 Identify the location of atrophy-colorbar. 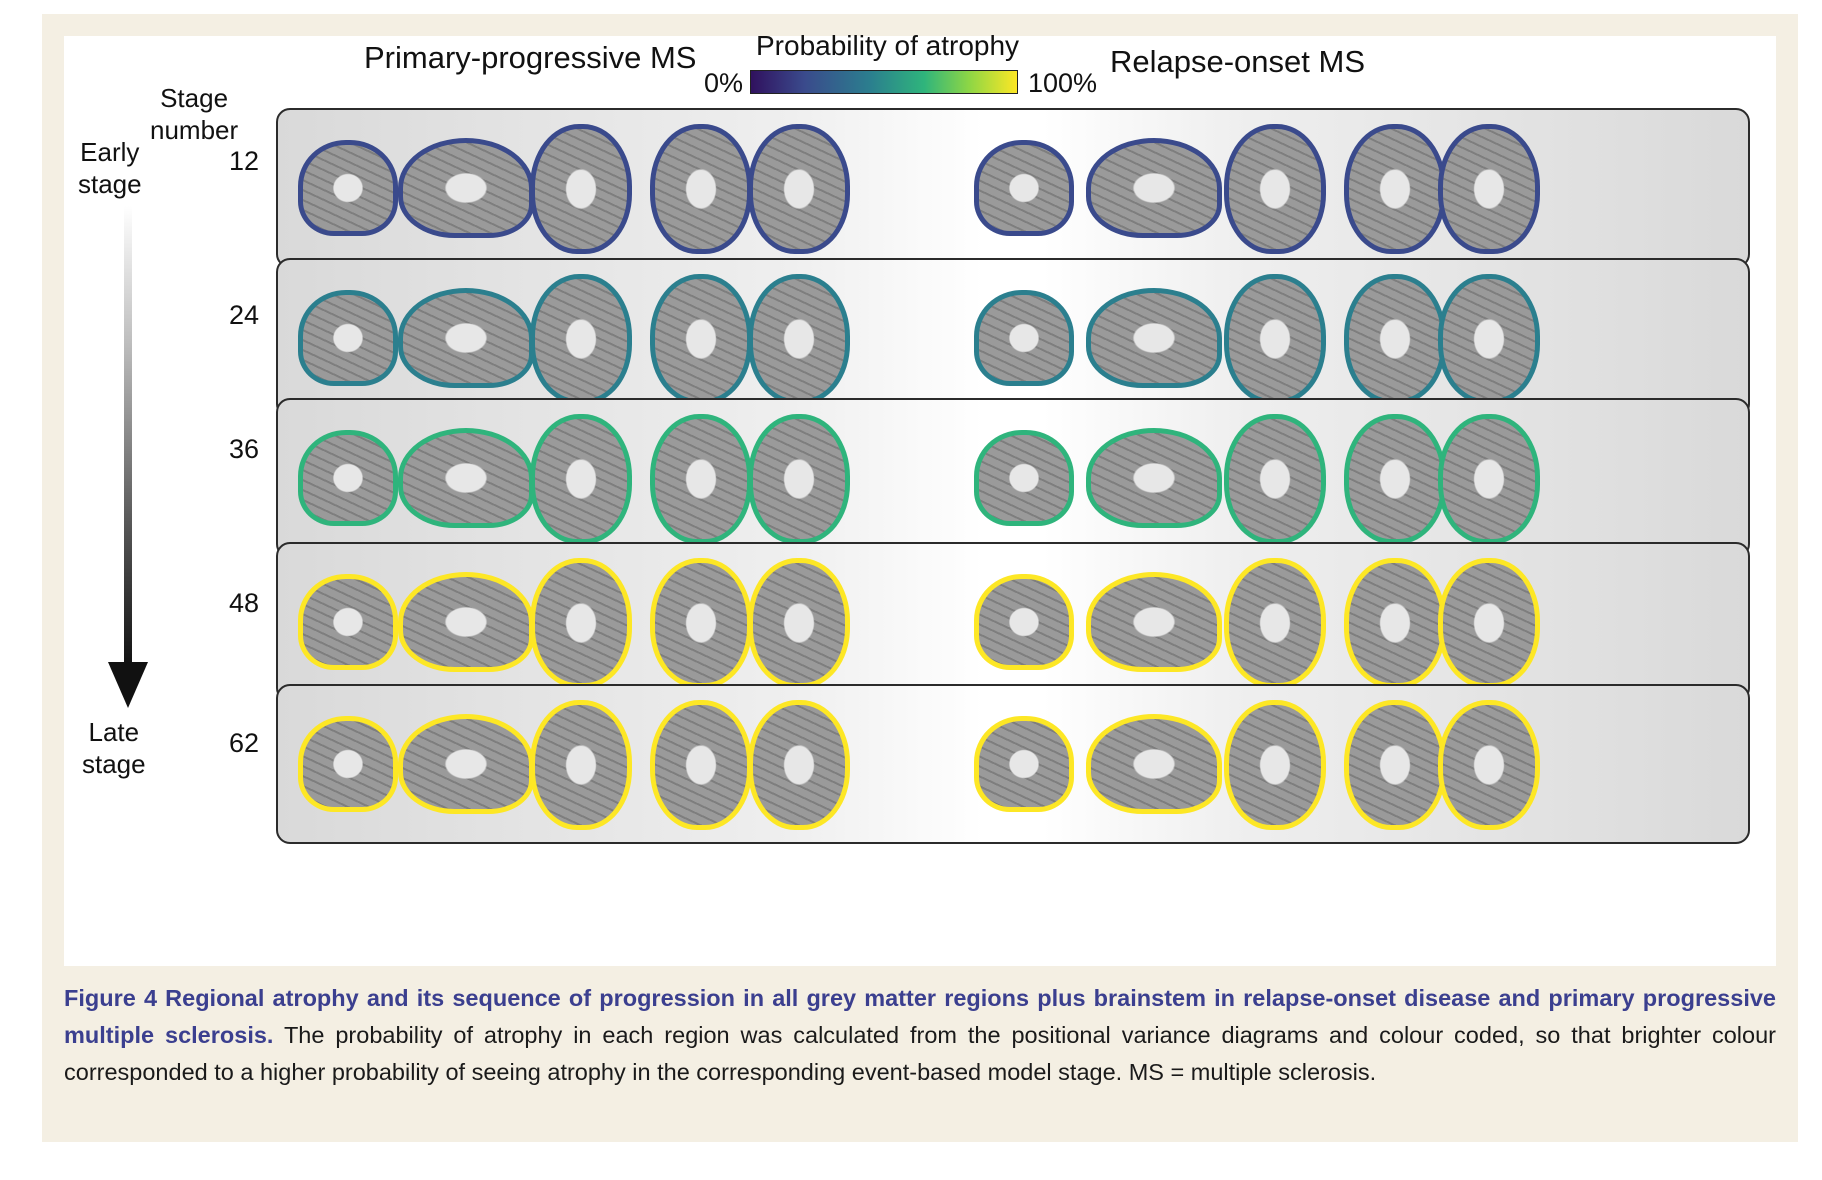
(884, 82).